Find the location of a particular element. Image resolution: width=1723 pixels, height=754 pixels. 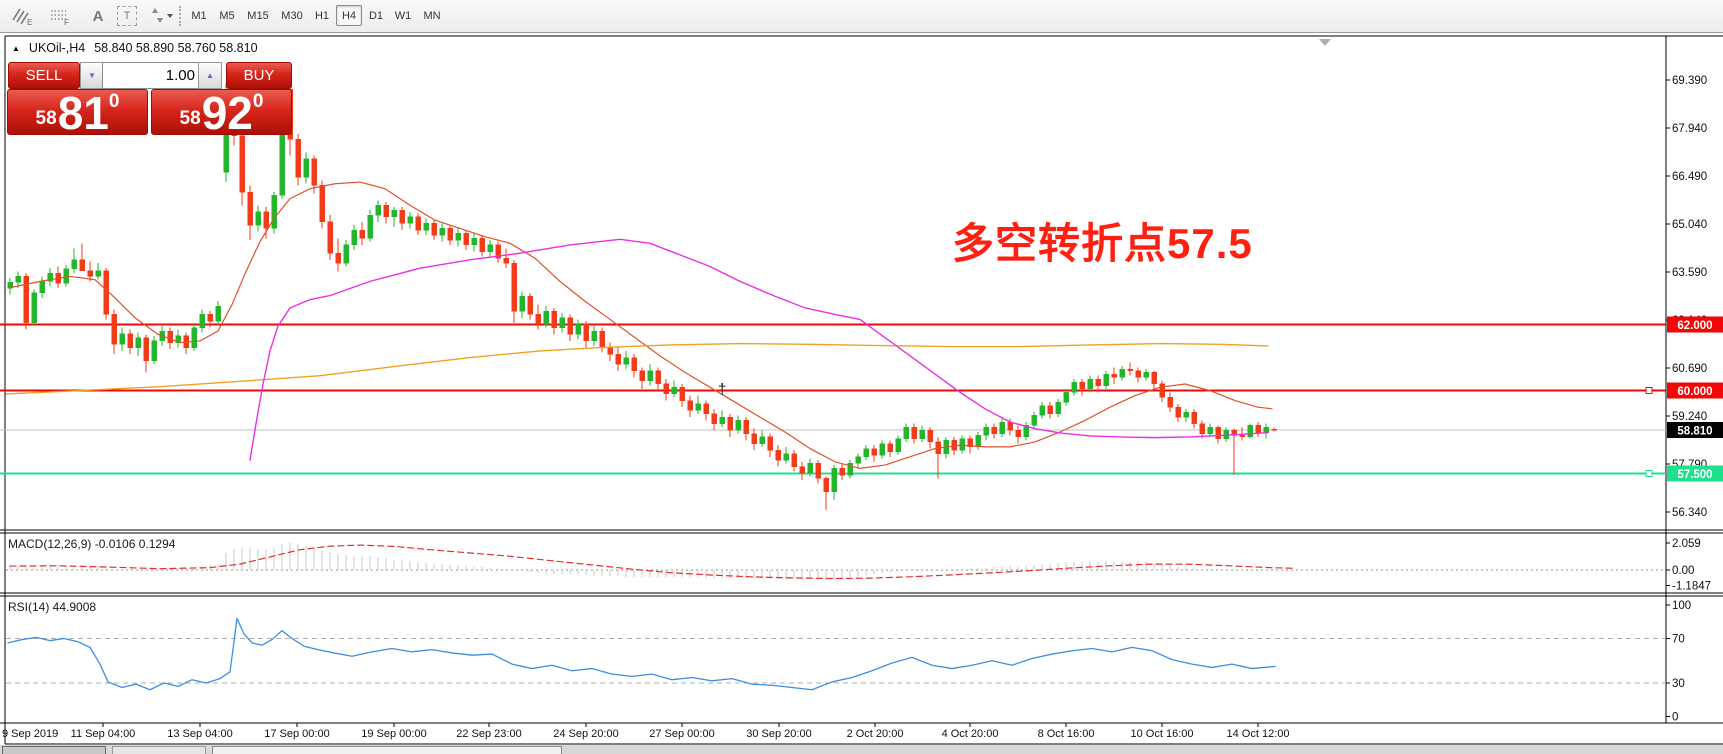

sell-button: SELL is located at coordinates (44, 75).